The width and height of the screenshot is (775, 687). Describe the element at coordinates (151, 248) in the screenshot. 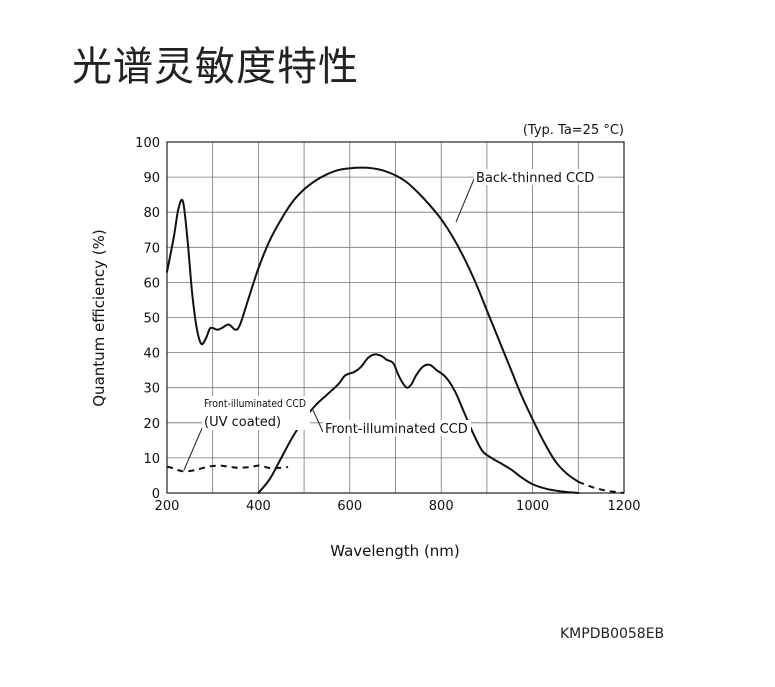

I see `y-tick-label: 70` at that location.